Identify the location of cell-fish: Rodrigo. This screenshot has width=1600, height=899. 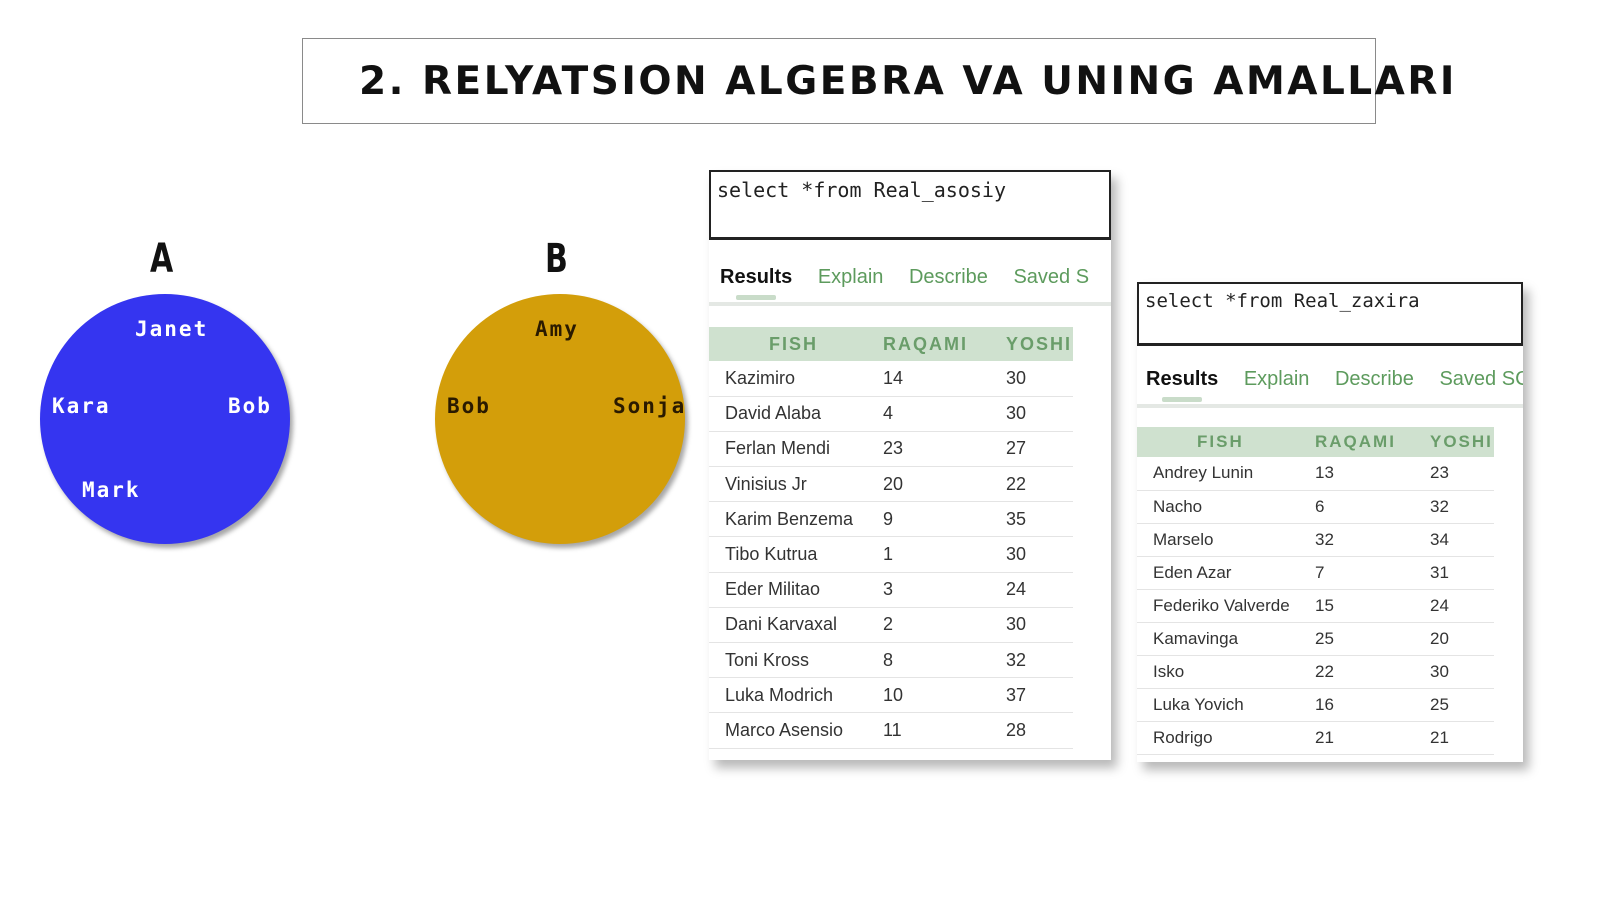
(1224, 738).